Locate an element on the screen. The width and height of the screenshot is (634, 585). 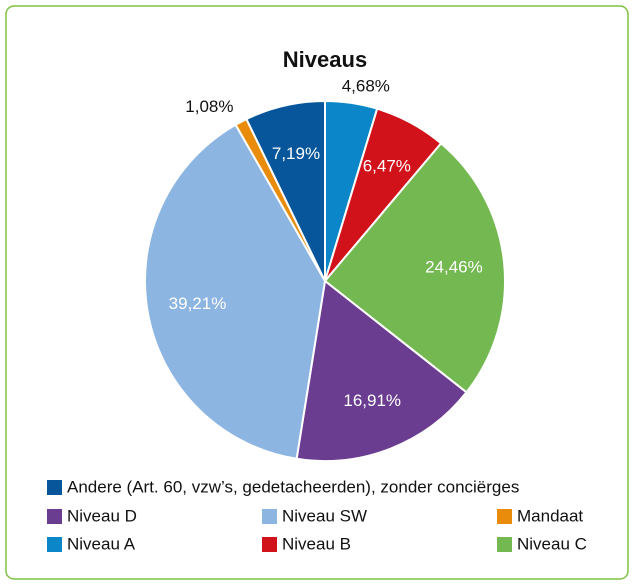
value-label: 39,21% is located at coordinates (198, 303).